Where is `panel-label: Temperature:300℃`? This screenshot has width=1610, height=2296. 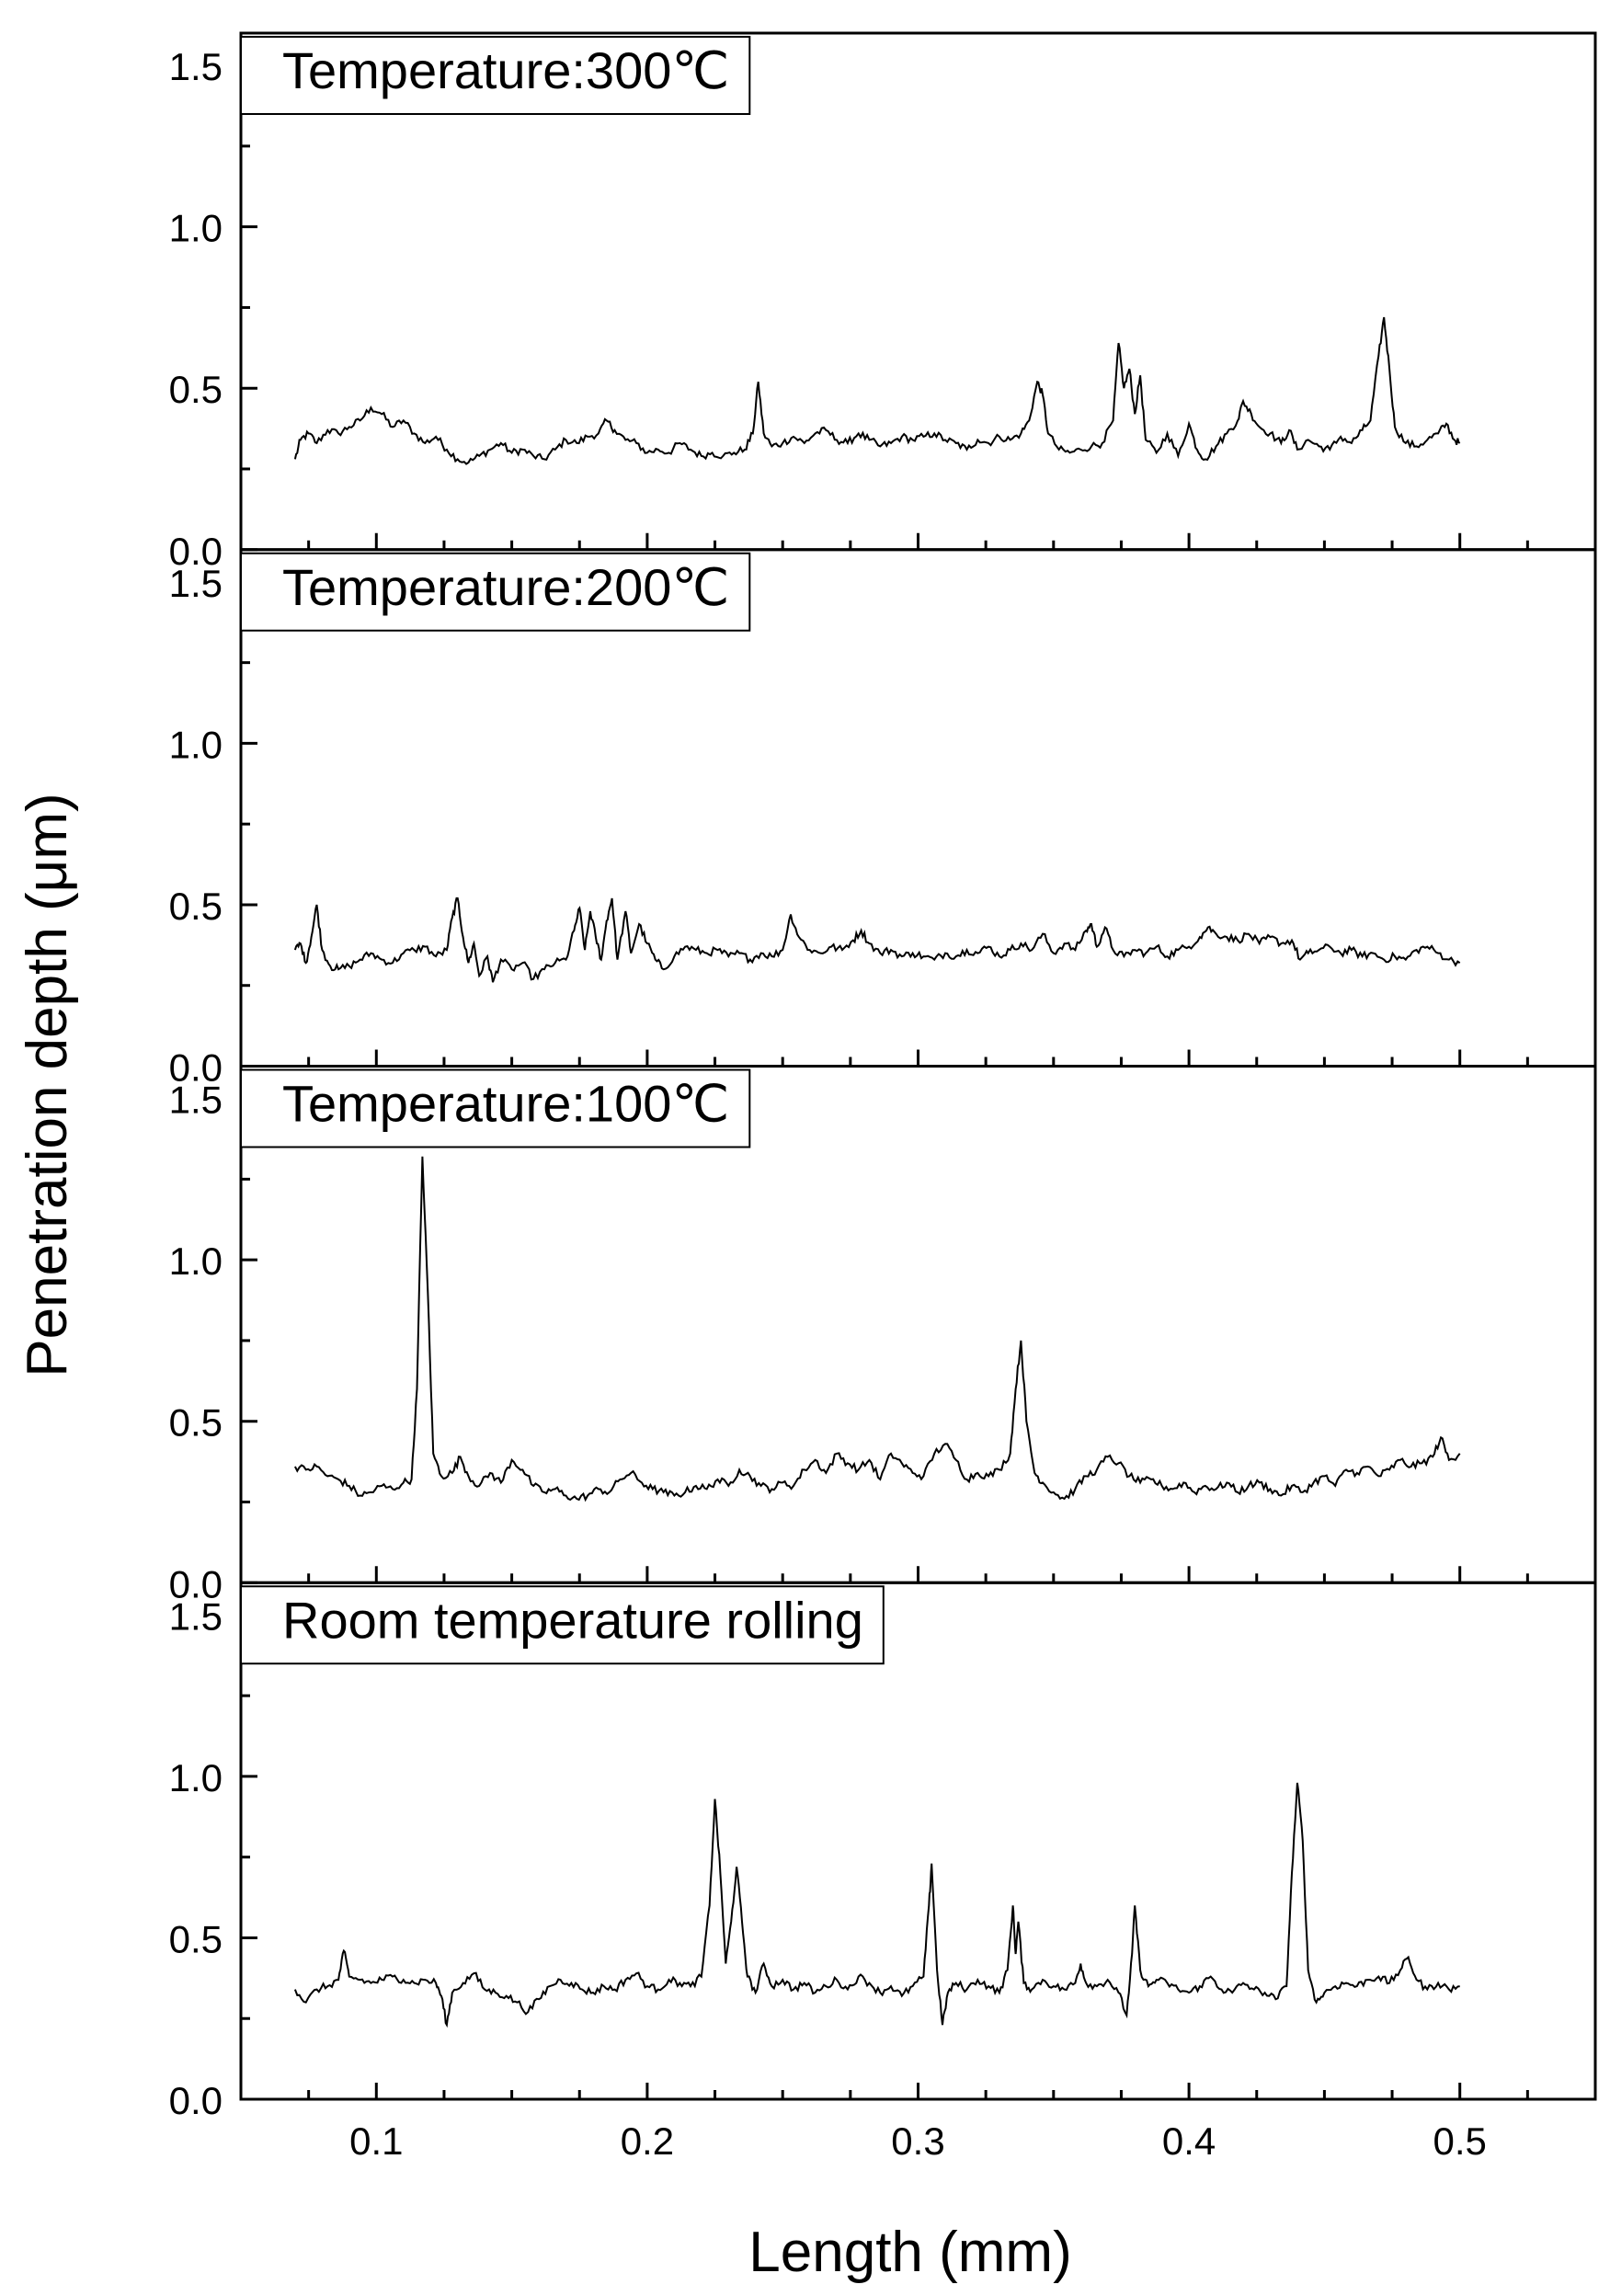 panel-label: Temperature:300℃ is located at coordinates (505, 70).